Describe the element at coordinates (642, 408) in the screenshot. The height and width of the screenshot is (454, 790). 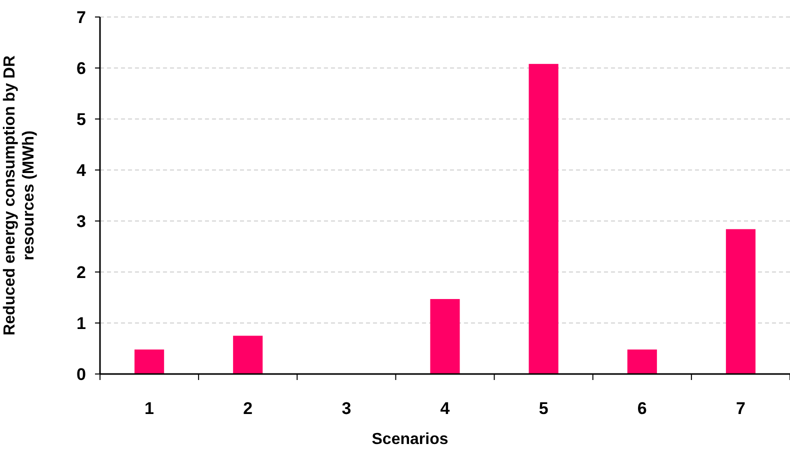
I see `x-tick-label: 6` at that location.